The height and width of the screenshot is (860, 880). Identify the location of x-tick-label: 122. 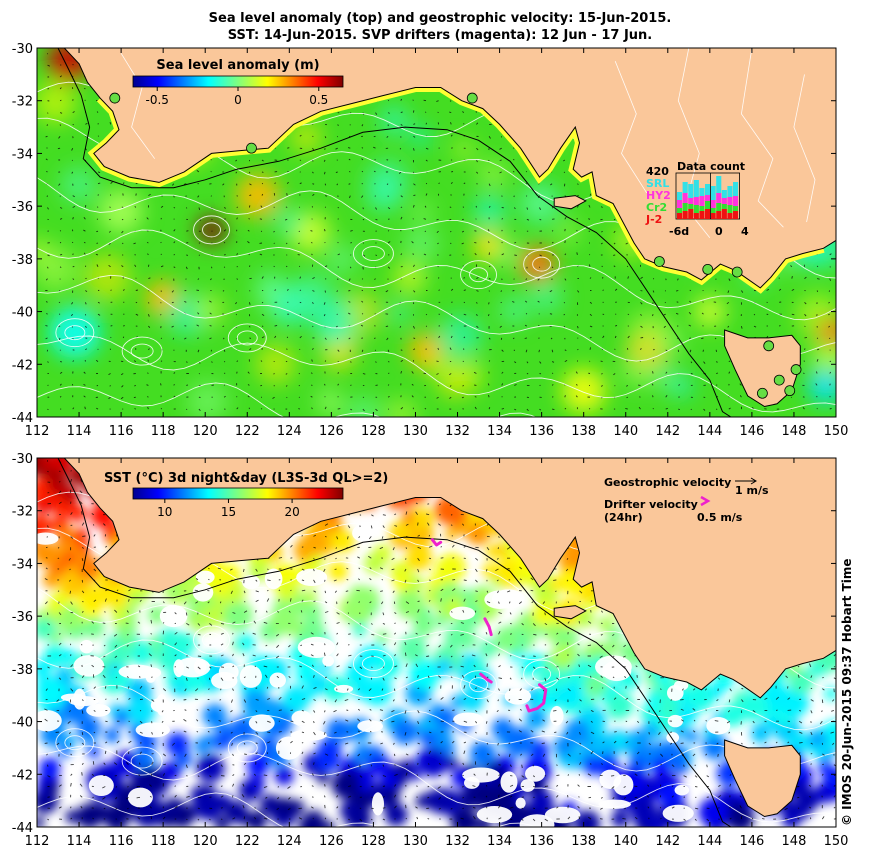
(247, 841).